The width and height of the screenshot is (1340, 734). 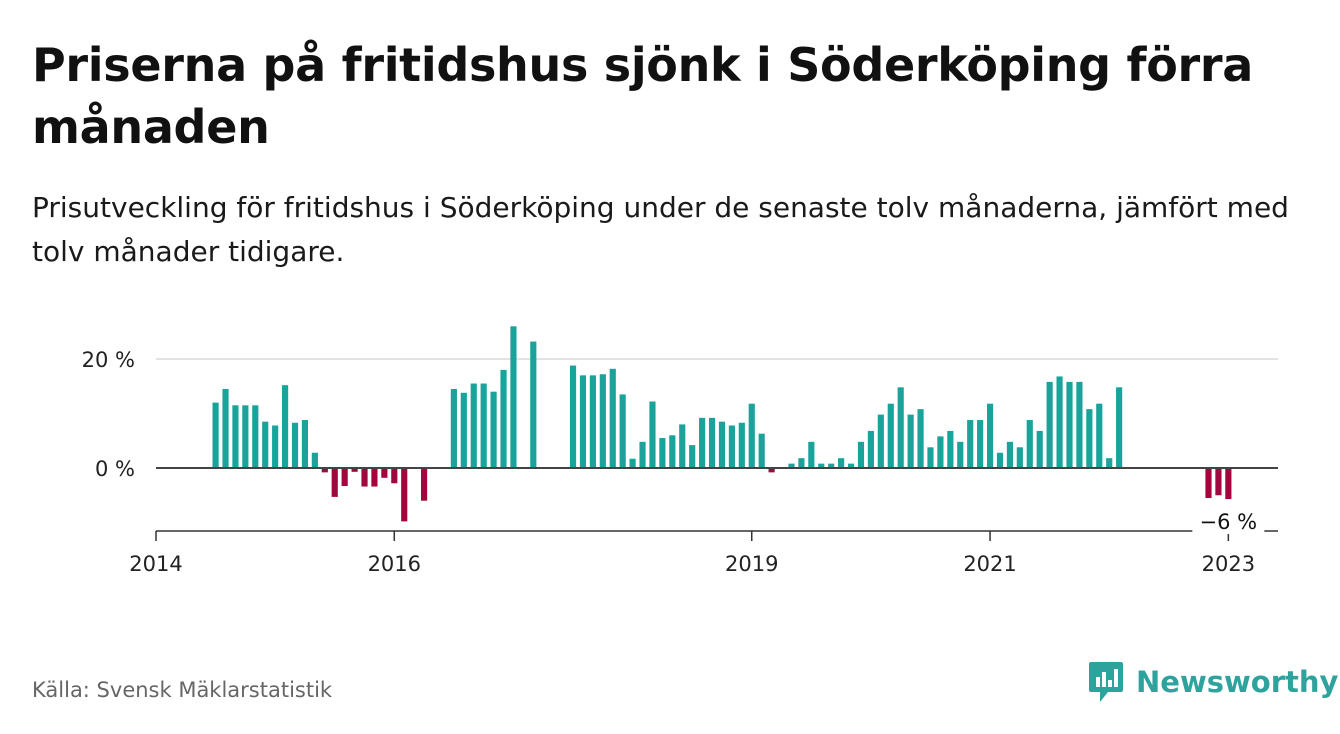 I want to click on brand-logo: Newsworthy, so click(x=1213, y=682).